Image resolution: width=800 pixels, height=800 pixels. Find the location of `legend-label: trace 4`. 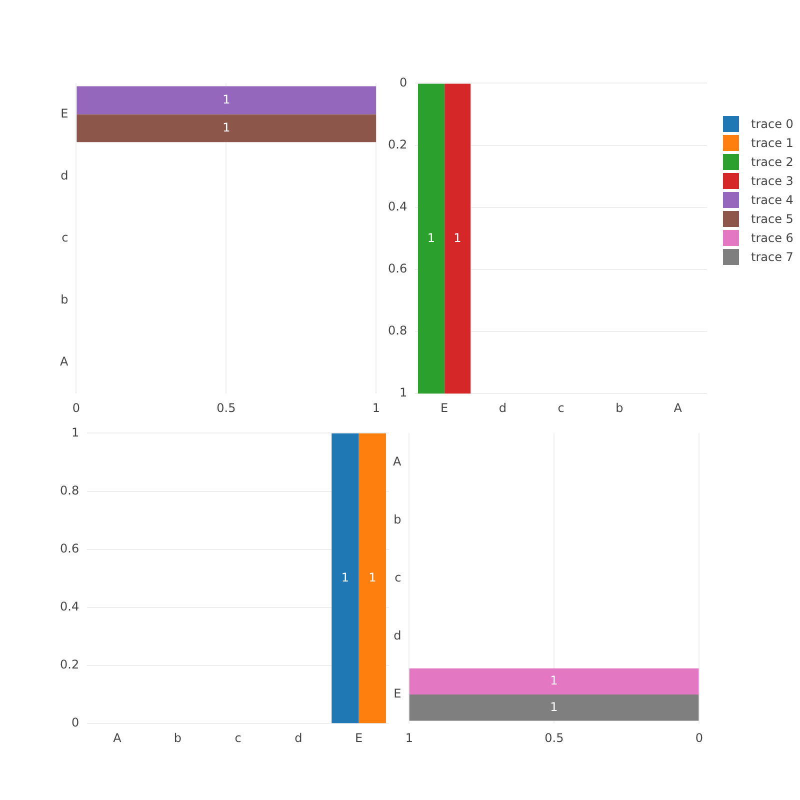

legend-label: trace 4 is located at coordinates (772, 199).